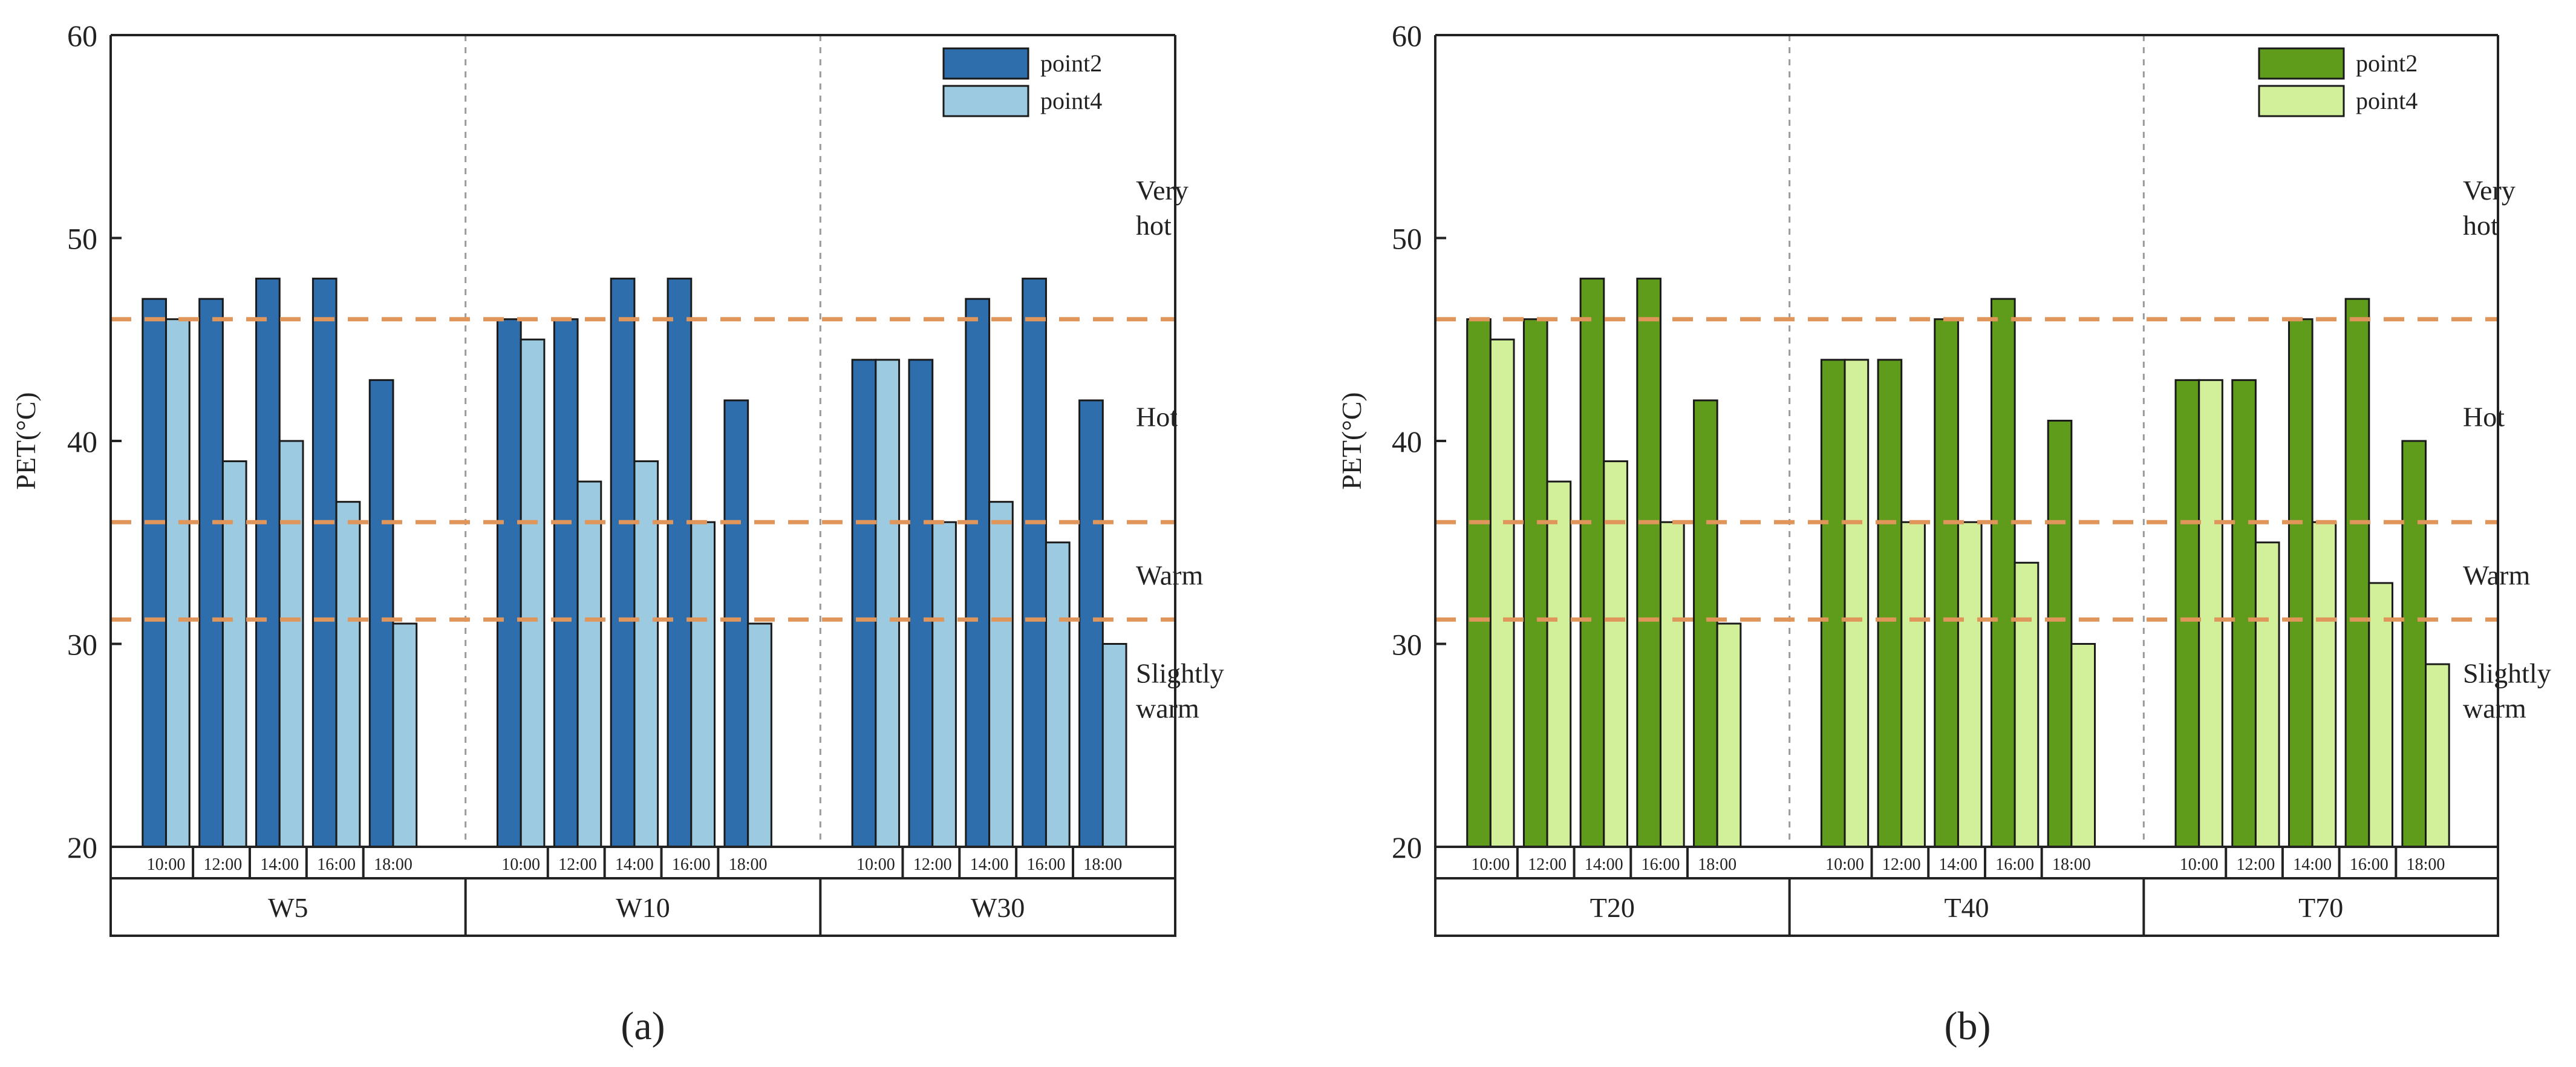  I want to click on group-label: W5, so click(288, 908).